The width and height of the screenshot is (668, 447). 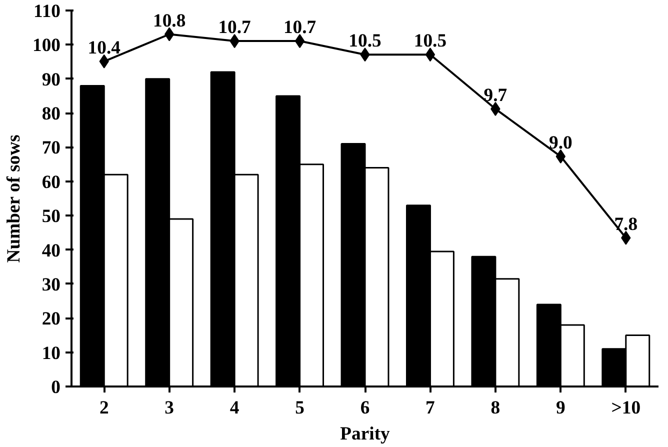 What do you see at coordinates (47, 11) in the screenshot?
I see `y-tick-label: 110` at bounding box center [47, 11].